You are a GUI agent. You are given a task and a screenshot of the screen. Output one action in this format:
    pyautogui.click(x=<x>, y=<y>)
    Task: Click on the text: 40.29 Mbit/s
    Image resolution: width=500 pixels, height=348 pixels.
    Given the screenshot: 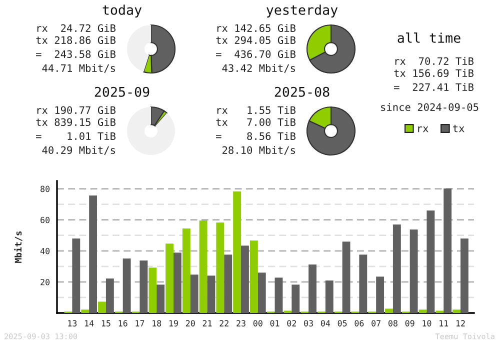 What is the action you would take?
    pyautogui.click(x=78, y=150)
    